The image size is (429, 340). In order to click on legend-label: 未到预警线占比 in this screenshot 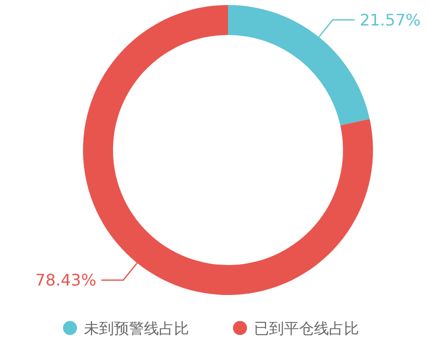, I will do `click(136, 328)`.